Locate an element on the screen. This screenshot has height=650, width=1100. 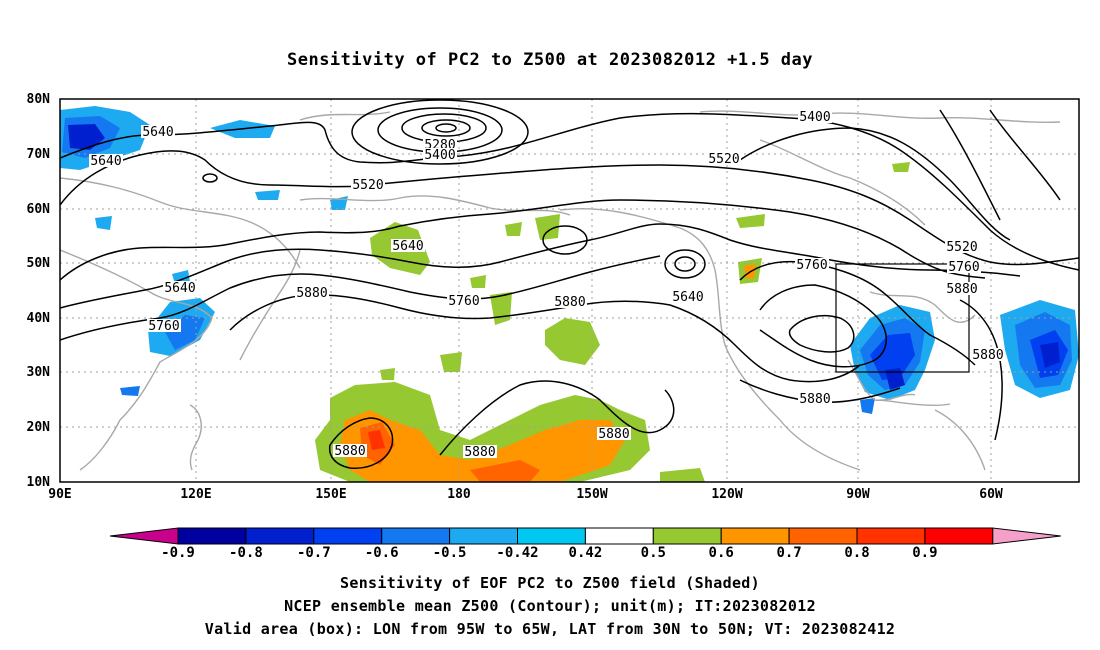
lon-label: 150E is located at coordinates (330, 494).